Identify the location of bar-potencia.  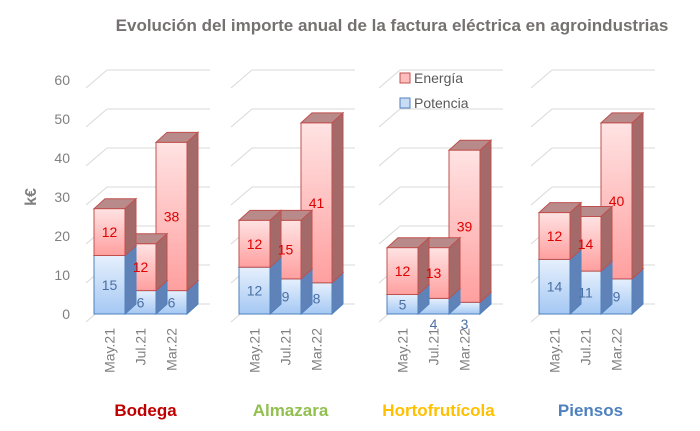
(560, 282).